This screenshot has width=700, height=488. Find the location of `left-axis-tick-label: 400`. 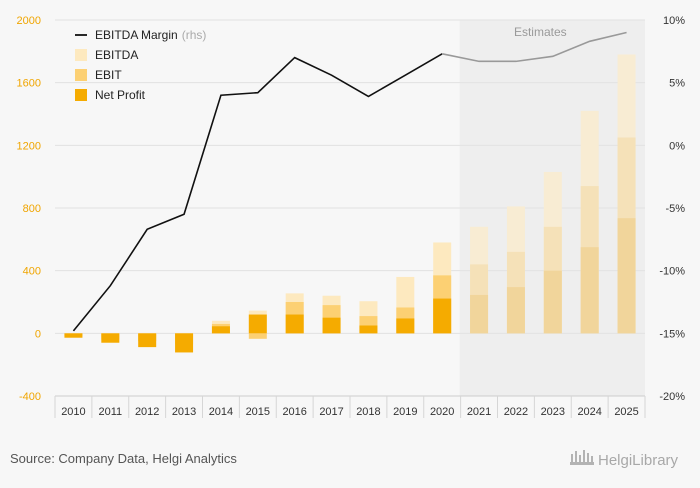

left-axis-tick-label: 400 is located at coordinates (32, 272).